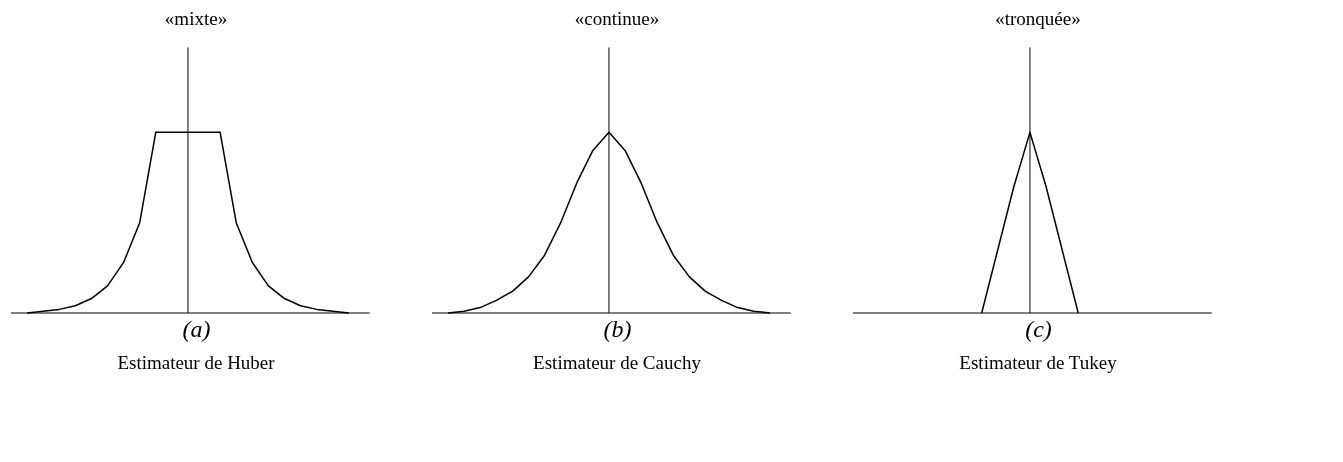 This screenshot has width=1343, height=462. Describe the element at coordinates (196, 362) in the screenshot. I see `text: Estimateur de Huber` at that location.